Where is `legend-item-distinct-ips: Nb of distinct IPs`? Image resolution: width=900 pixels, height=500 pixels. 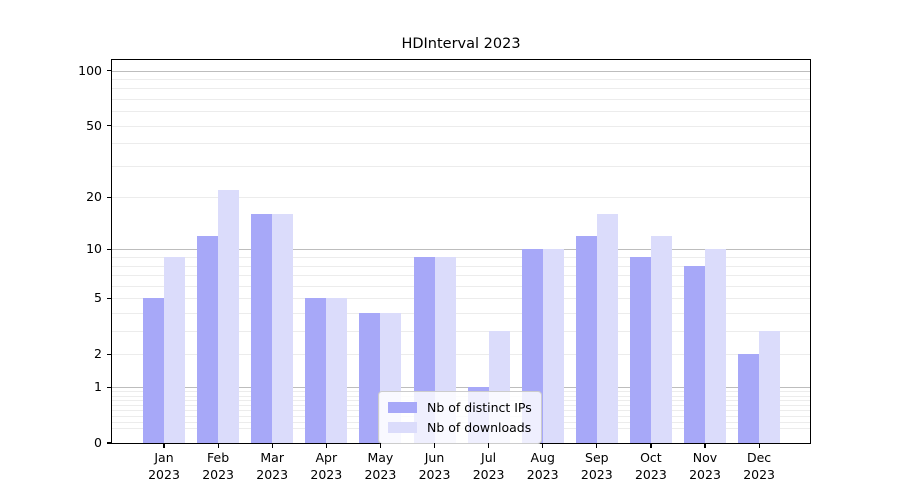
legend-item-distinct-ips: Nb of distinct IPs is located at coordinates (460, 407).